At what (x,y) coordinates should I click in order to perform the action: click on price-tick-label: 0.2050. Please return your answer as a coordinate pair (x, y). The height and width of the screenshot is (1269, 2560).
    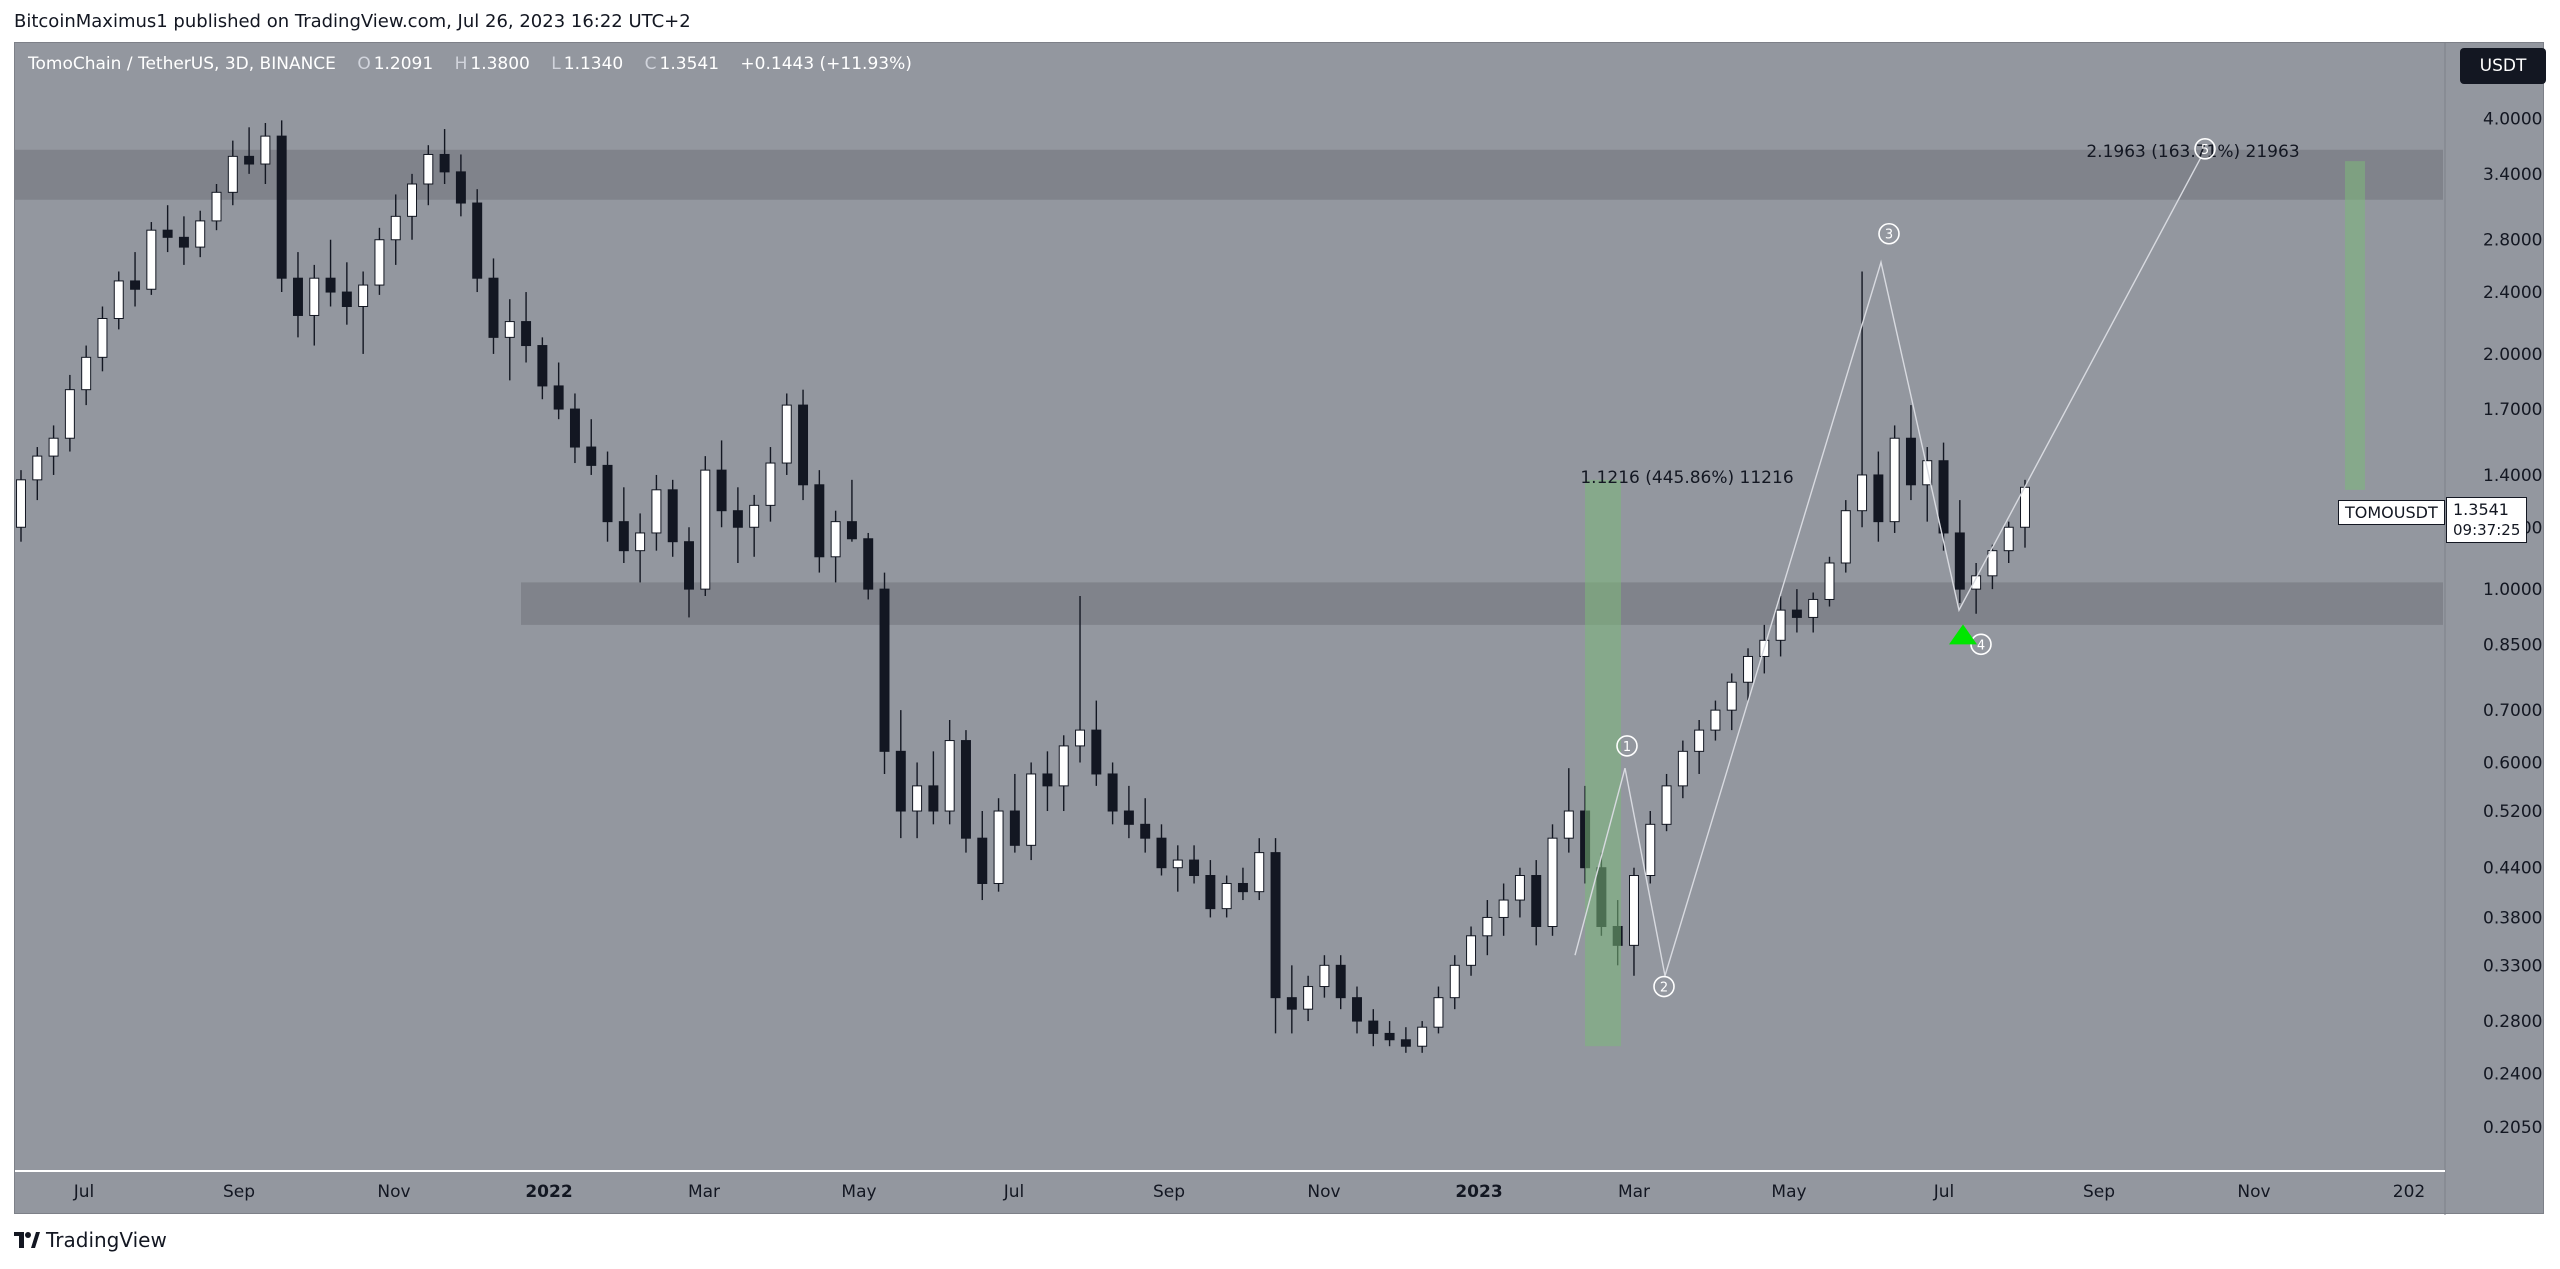
    Looking at the image, I should click on (2512, 1128).